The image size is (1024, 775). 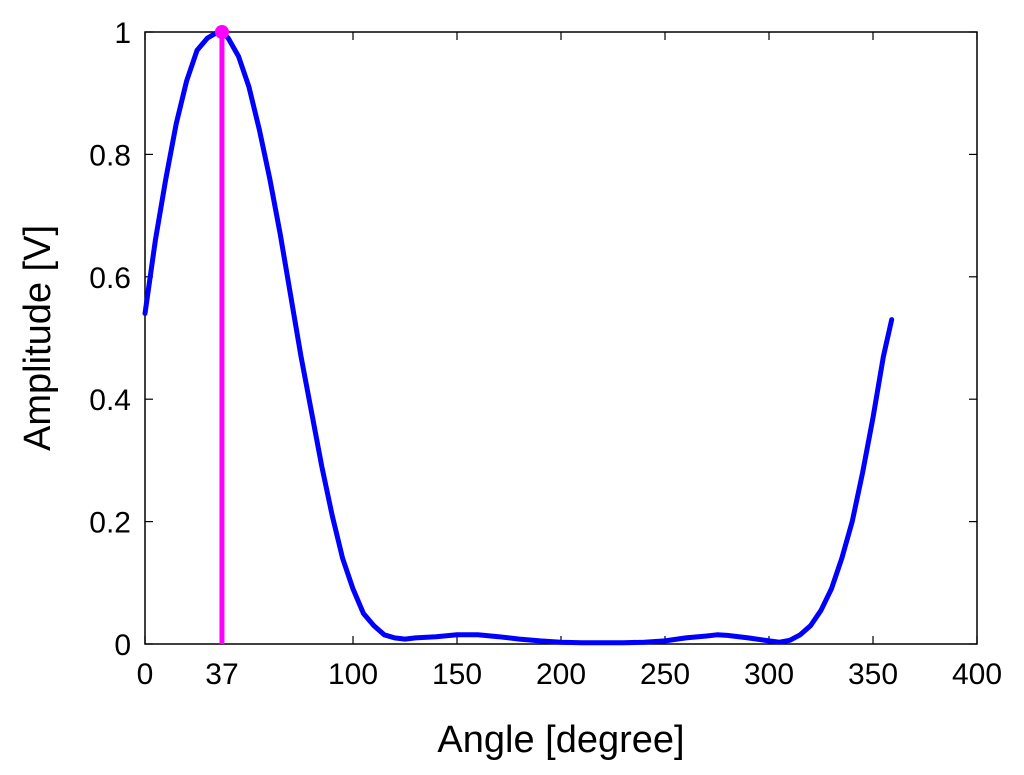 I want to click on x-axis-label: Angle [degree], so click(x=560, y=740).